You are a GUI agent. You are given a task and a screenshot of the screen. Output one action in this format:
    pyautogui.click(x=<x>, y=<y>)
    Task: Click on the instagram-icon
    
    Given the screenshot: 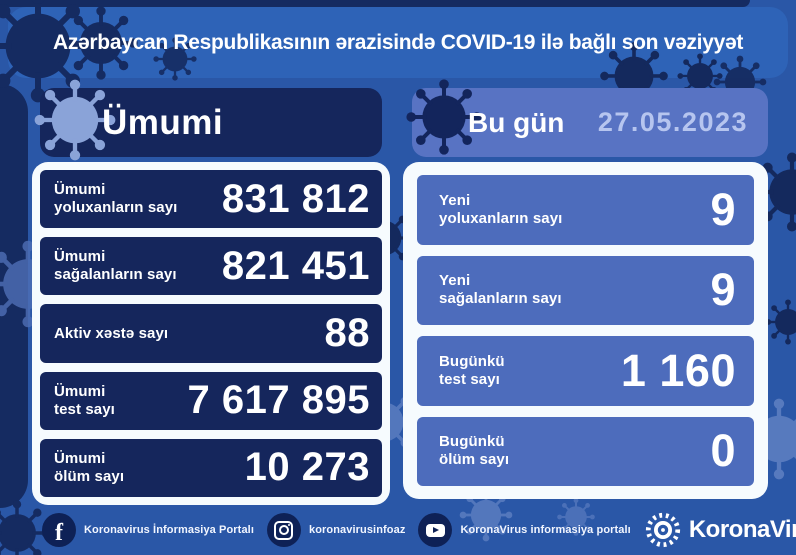 What is the action you would take?
    pyautogui.click(x=283, y=530)
    